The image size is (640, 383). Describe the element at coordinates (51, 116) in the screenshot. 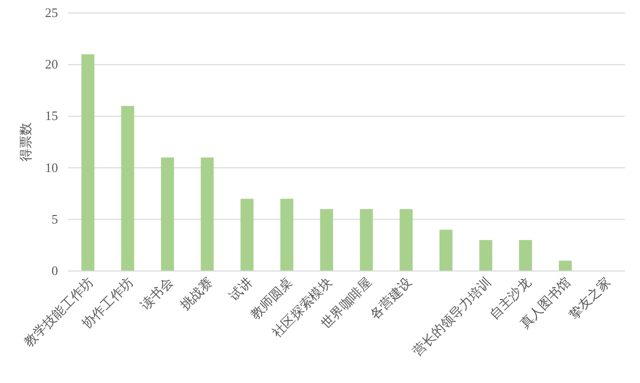

I see `y-tick-label: 15` at that location.